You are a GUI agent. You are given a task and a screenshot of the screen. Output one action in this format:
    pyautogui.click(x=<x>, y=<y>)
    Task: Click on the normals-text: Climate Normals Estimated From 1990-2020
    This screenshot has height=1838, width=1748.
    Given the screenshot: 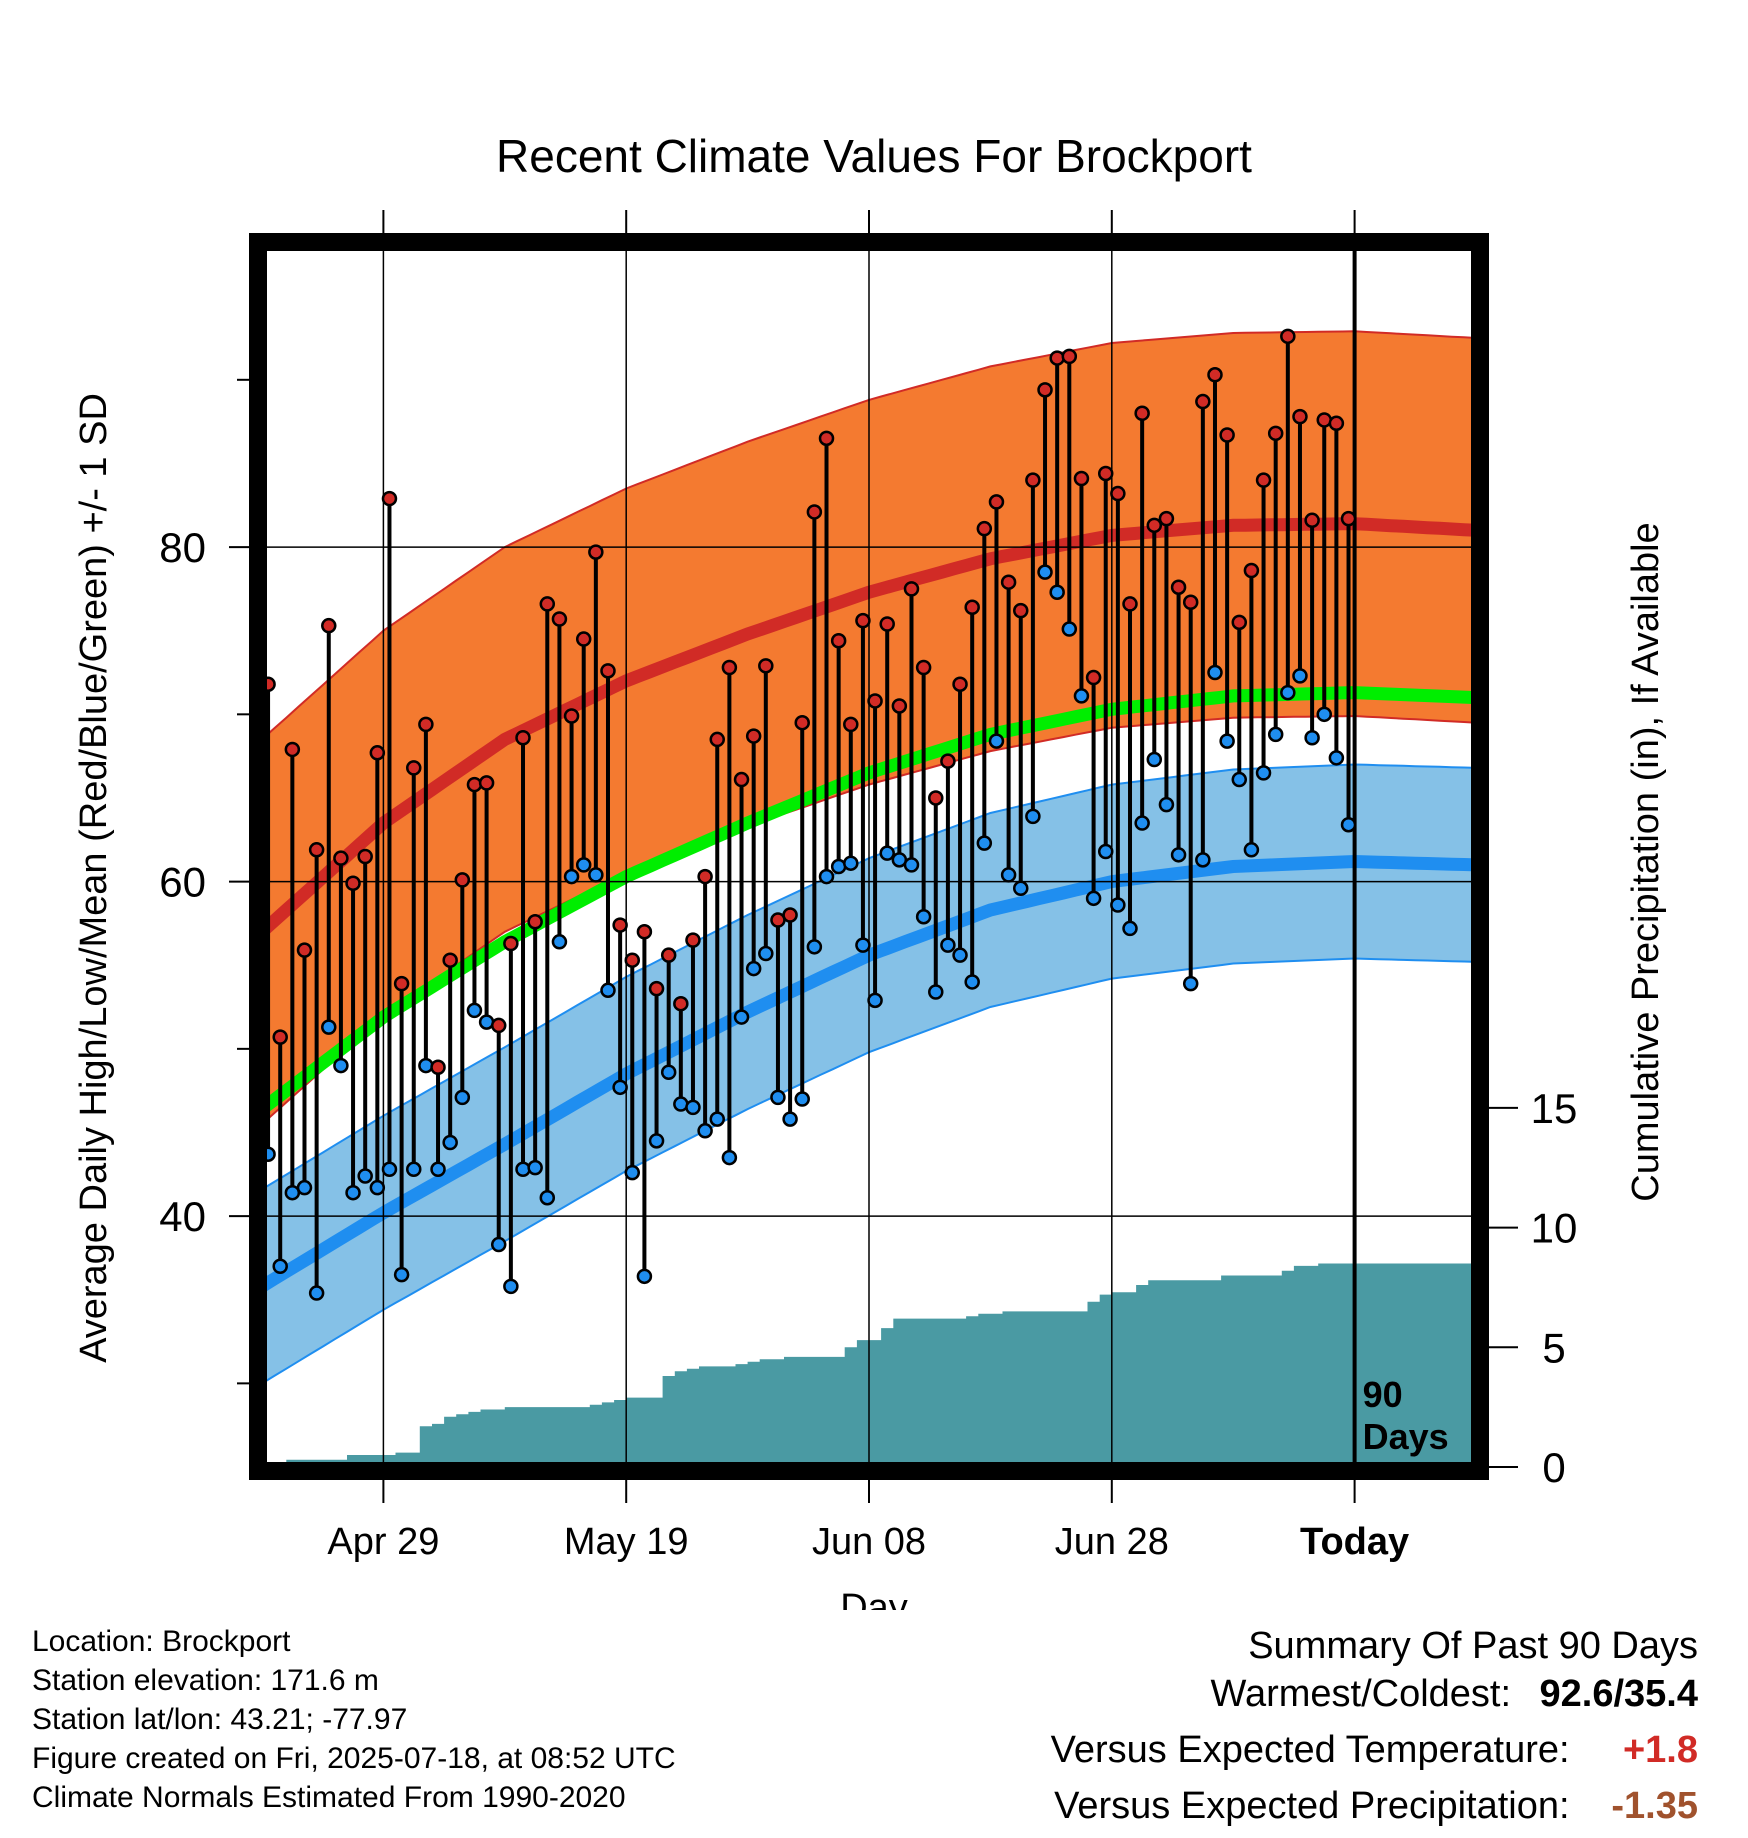 What is the action you would take?
    pyautogui.click(x=329, y=1797)
    